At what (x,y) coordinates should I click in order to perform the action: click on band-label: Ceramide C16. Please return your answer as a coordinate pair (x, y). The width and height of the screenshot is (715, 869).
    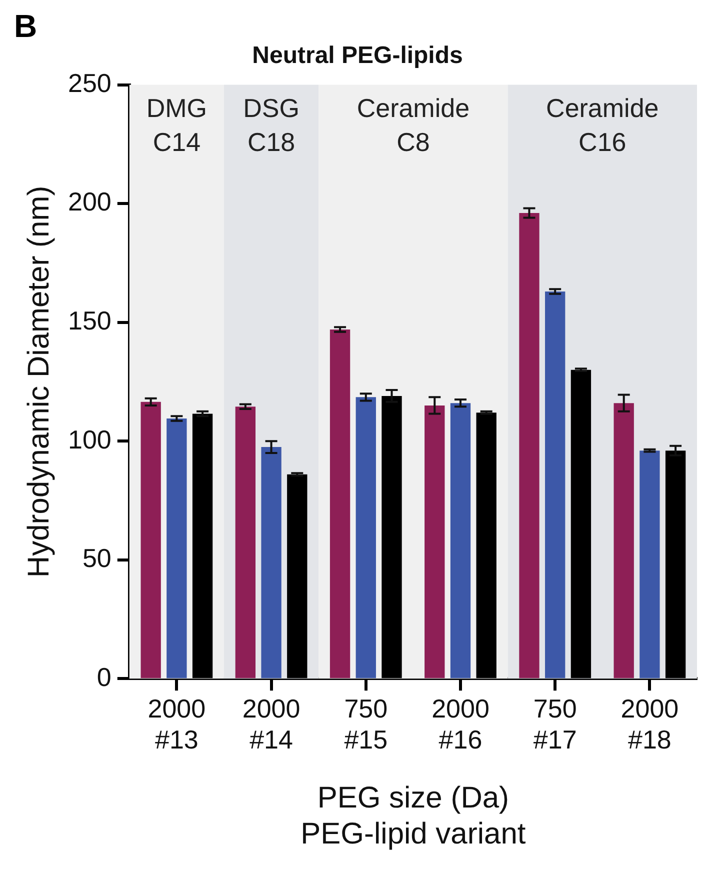
    Looking at the image, I should click on (602, 124).